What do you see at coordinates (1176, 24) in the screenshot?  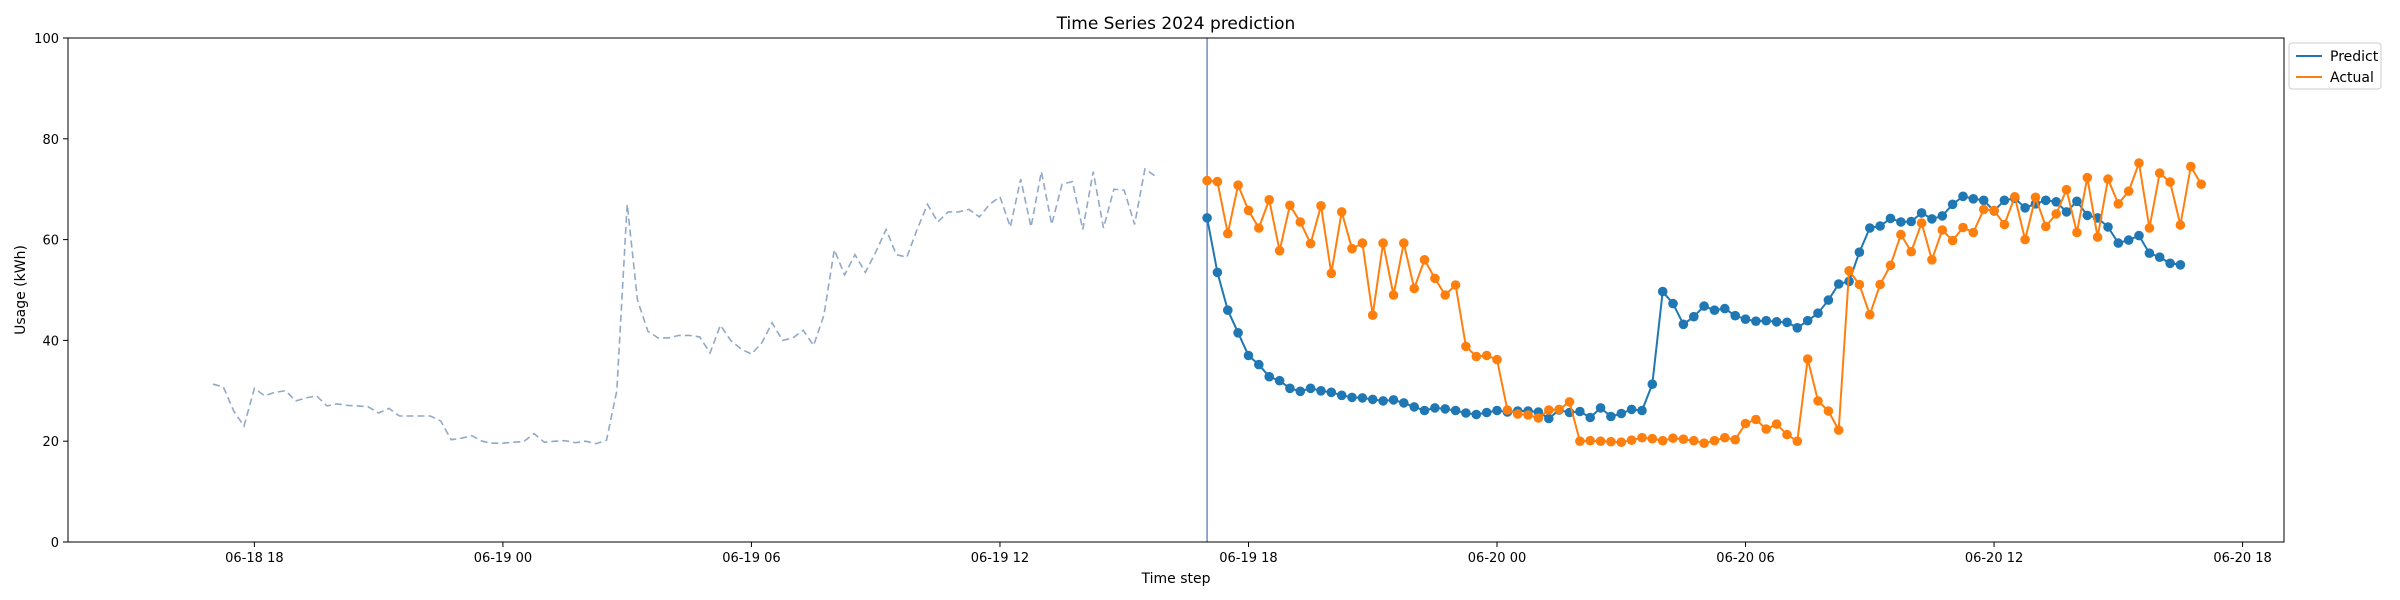 I see `chart-title: Time Series 2024 prediction` at bounding box center [1176, 24].